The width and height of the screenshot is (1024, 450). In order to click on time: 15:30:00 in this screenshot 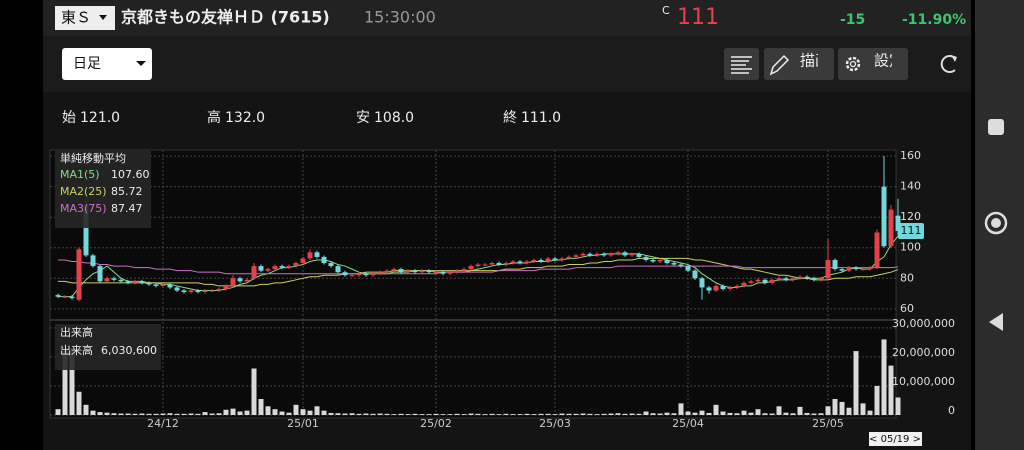, I will do `click(400, 17)`.